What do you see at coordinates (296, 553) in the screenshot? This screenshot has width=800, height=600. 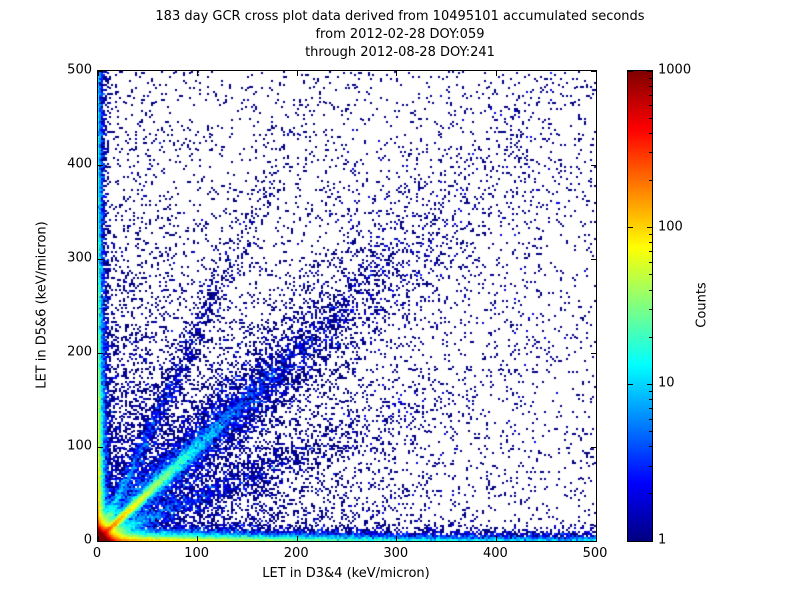 I see `x-tick-label: 200` at bounding box center [296, 553].